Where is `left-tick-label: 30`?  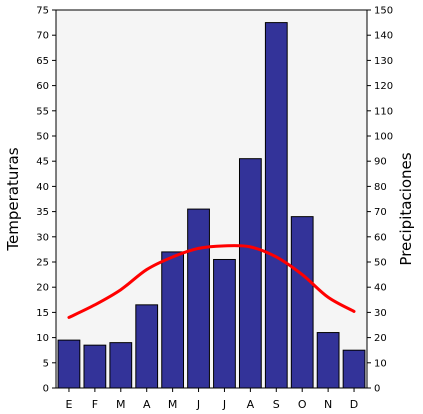 left-tick-label: 30 is located at coordinates (42, 237).